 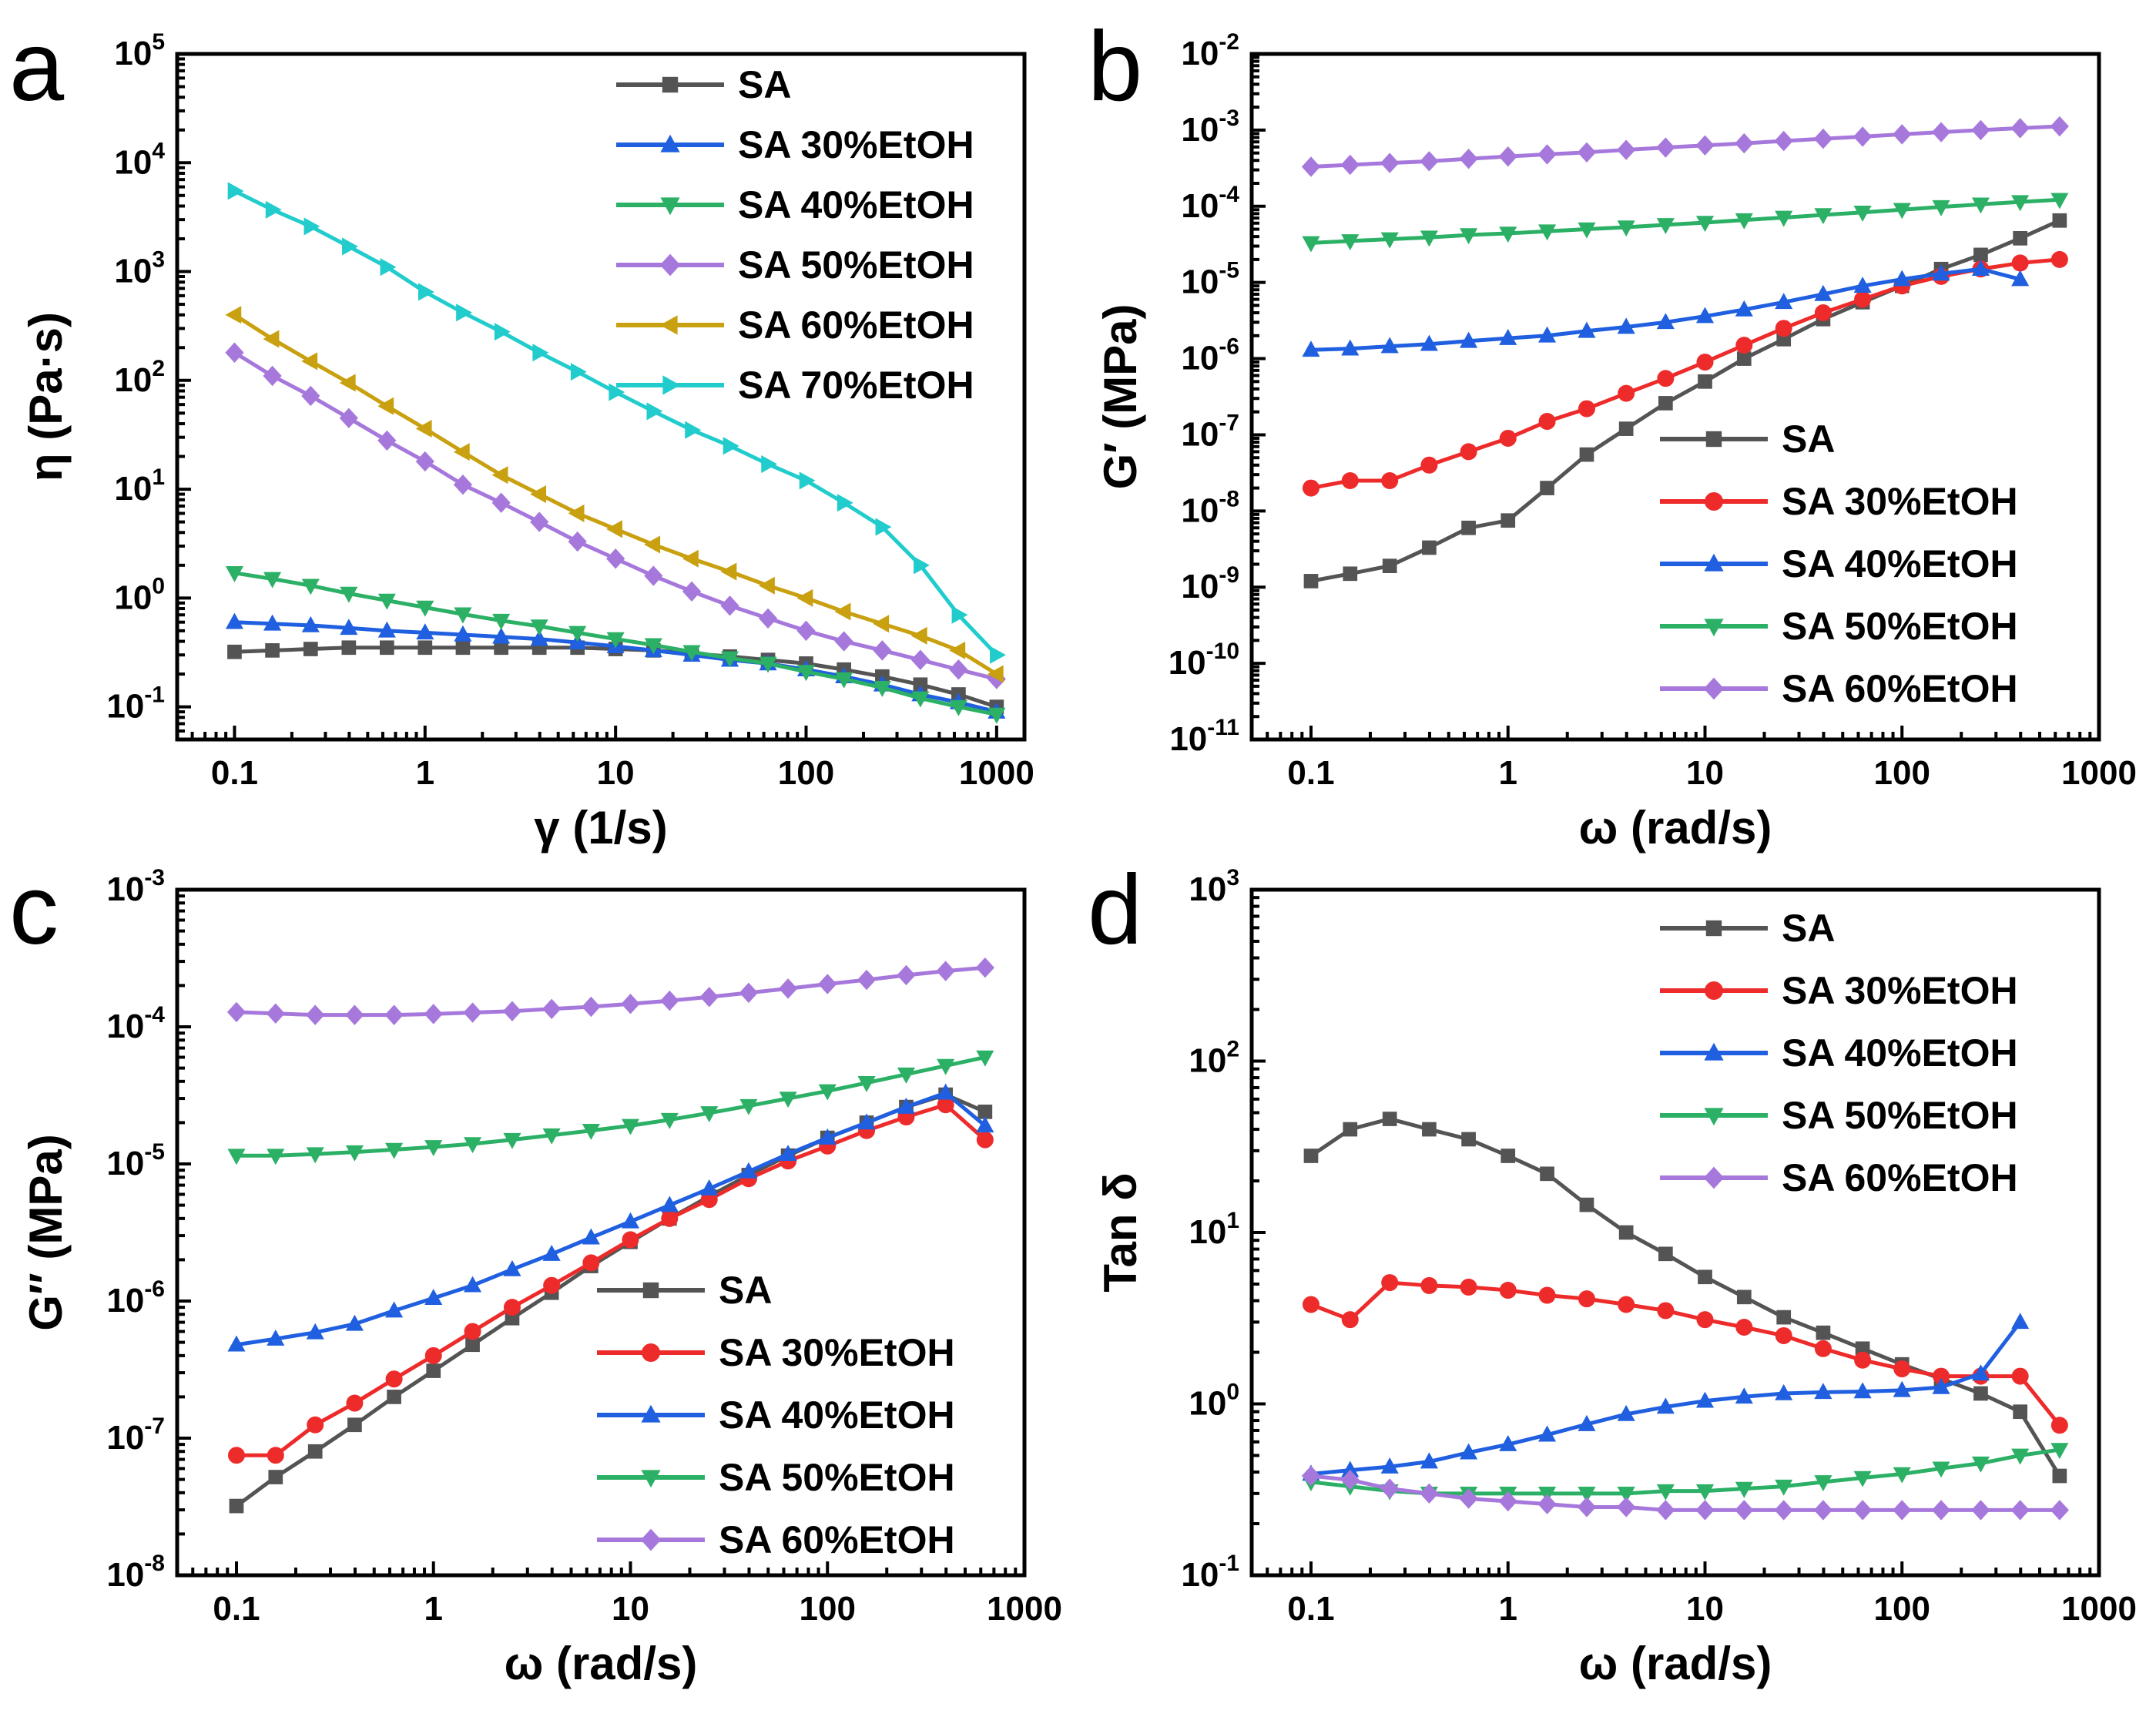 What do you see at coordinates (1204, 736) in the screenshot?
I see `y-tick-label: 10⁻¹¹` at bounding box center [1204, 736].